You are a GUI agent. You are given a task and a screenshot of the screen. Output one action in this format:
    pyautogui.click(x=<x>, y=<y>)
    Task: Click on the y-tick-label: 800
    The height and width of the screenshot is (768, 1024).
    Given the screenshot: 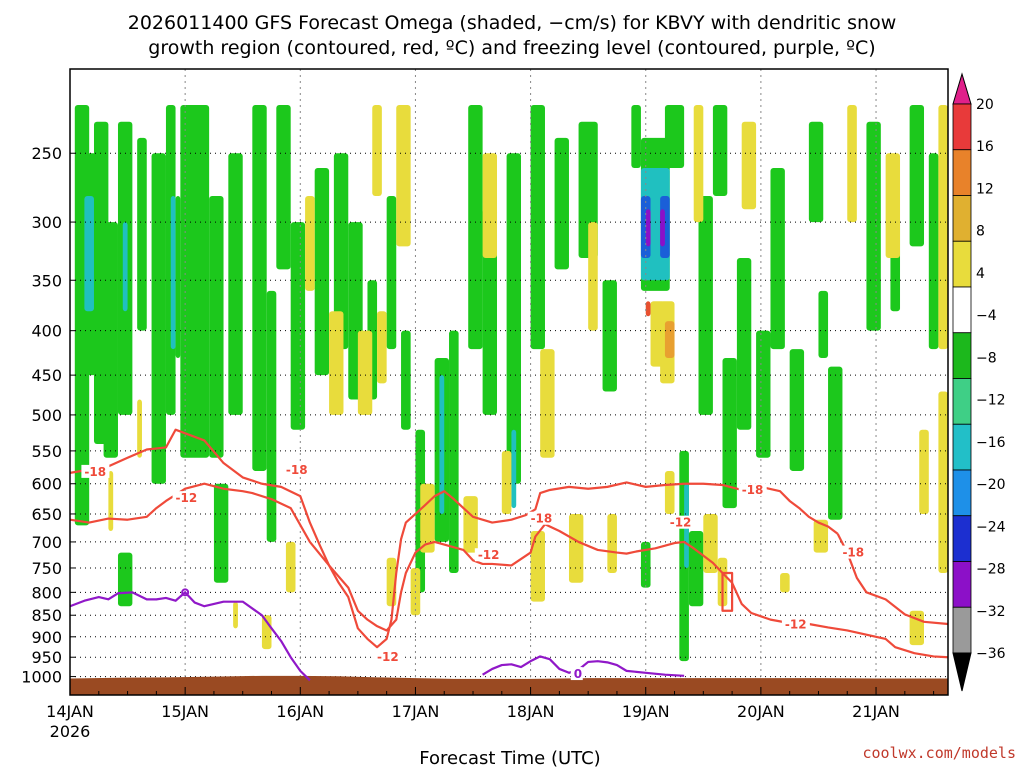 What is the action you would take?
    pyautogui.click(x=46, y=592)
    